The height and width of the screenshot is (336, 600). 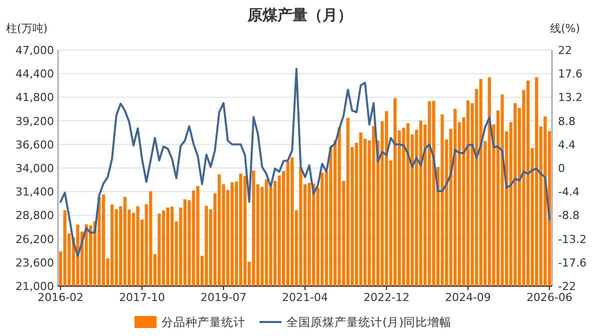 What do you see at coordinates (565, 28) in the screenshot?
I see `y2-axis-title: 线(%)` at bounding box center [565, 28].